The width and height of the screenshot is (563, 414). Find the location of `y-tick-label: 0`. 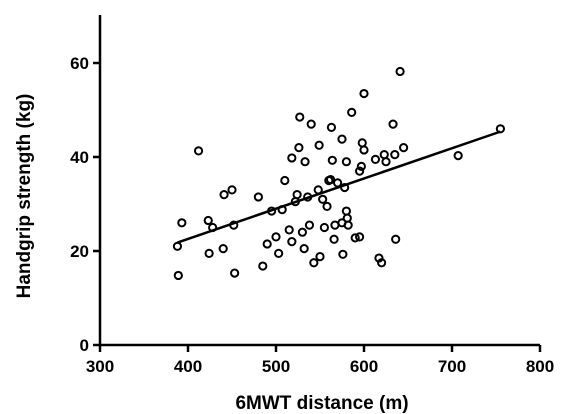

y-tick-label: 0 is located at coordinates (84, 345).